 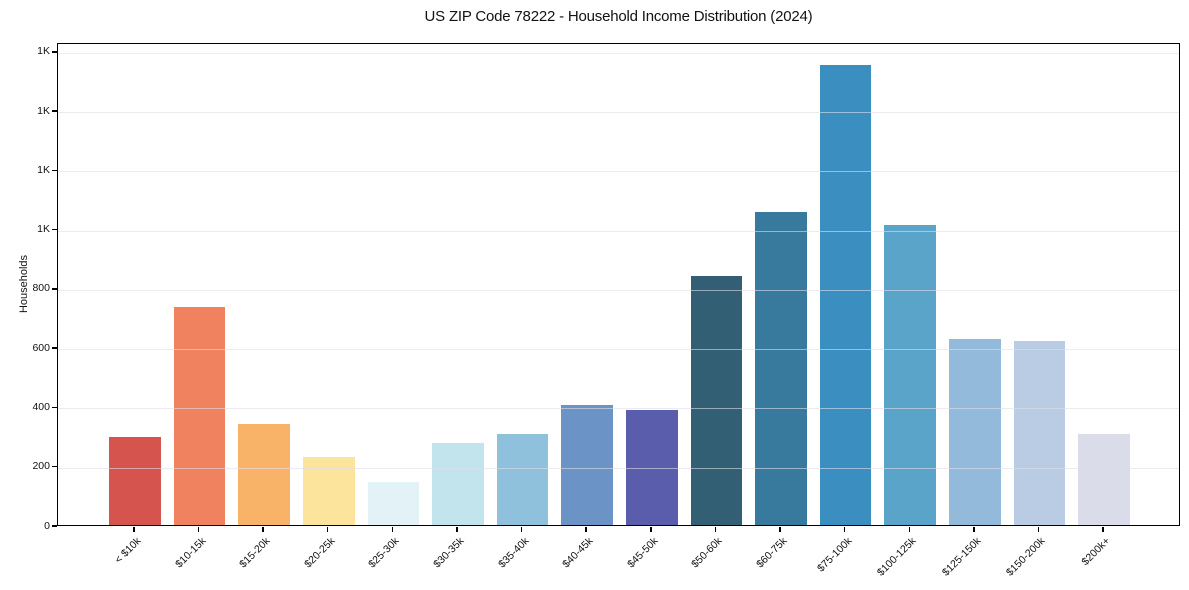 I want to click on bar-< $10k, so click(x=135, y=480).